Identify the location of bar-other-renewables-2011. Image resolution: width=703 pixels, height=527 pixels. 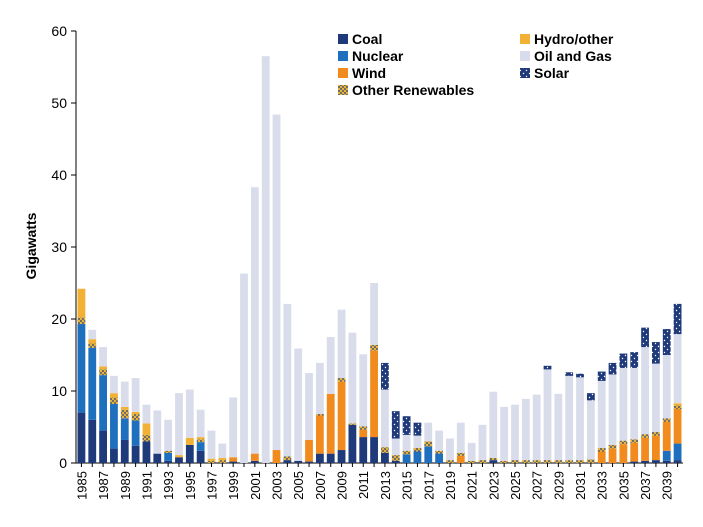
(363, 428).